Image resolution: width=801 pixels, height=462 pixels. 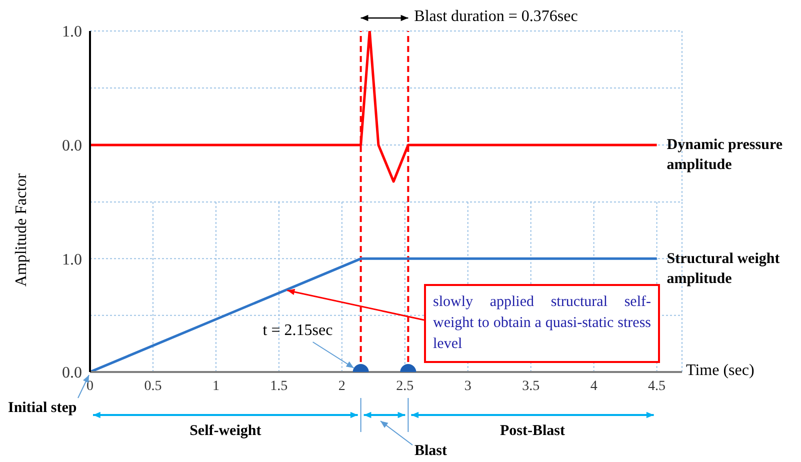 What do you see at coordinates (216, 386) in the screenshot?
I see `x-tick-label: 1` at bounding box center [216, 386].